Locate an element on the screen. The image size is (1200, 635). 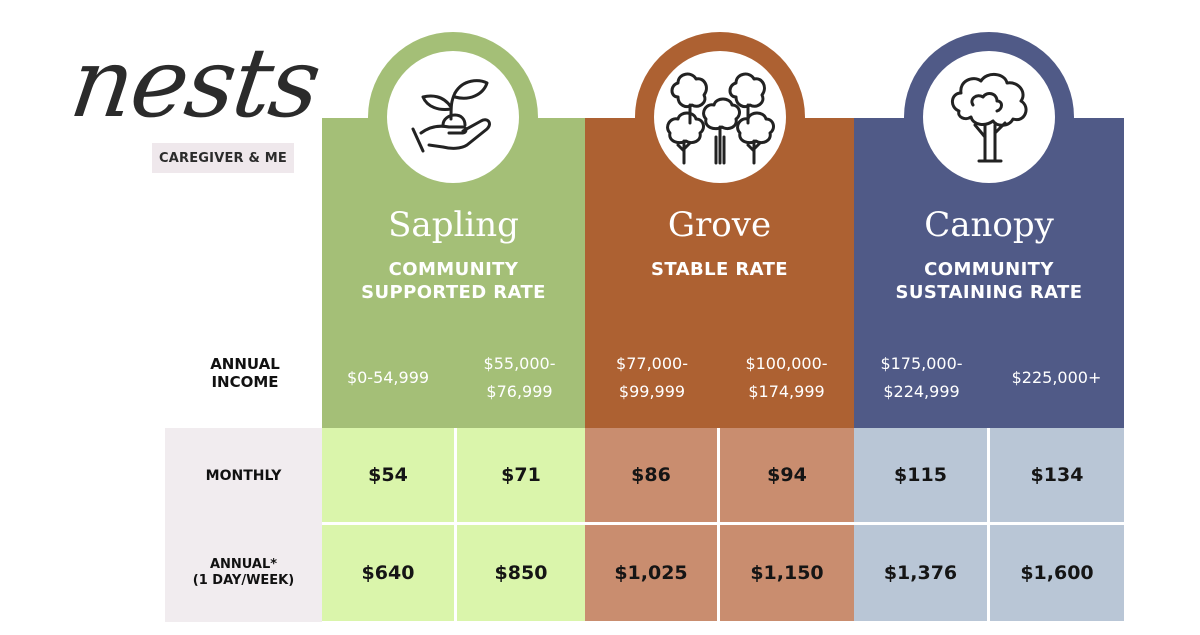
row-label-monthly: MONTHLY is located at coordinates (243, 476).